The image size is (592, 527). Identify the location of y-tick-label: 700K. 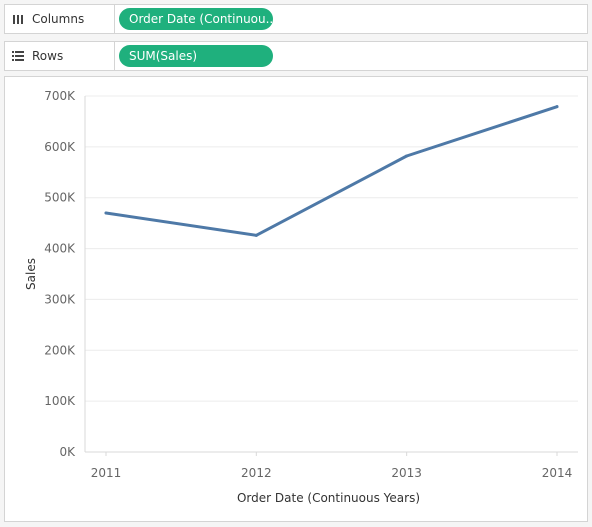
(60, 96).